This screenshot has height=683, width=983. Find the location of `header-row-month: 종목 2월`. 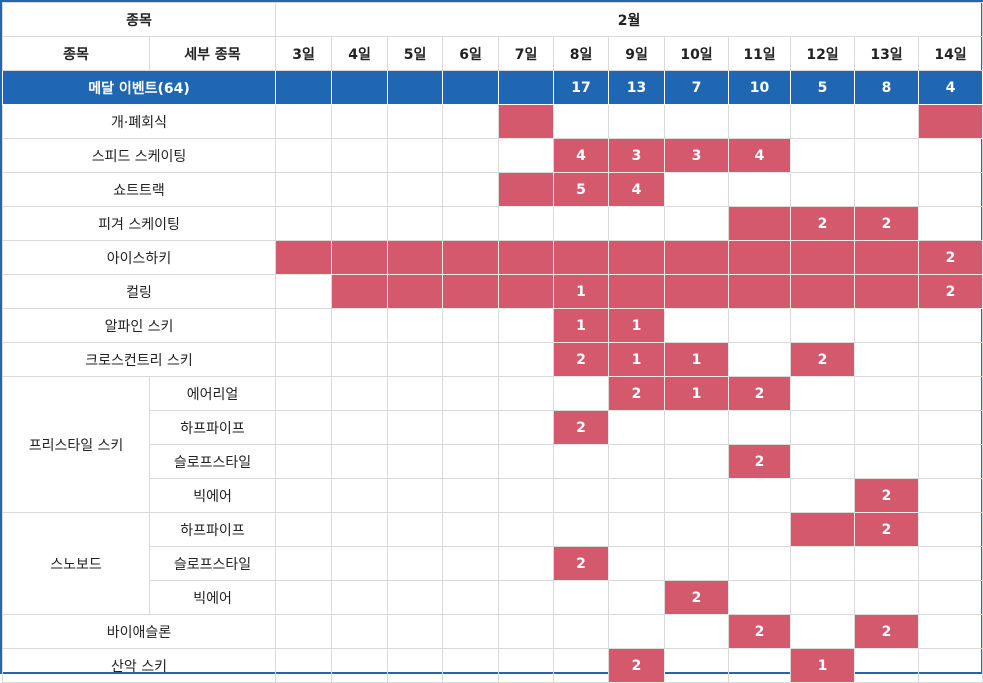

header-row-month: 종목 2월 is located at coordinates (492, 19).